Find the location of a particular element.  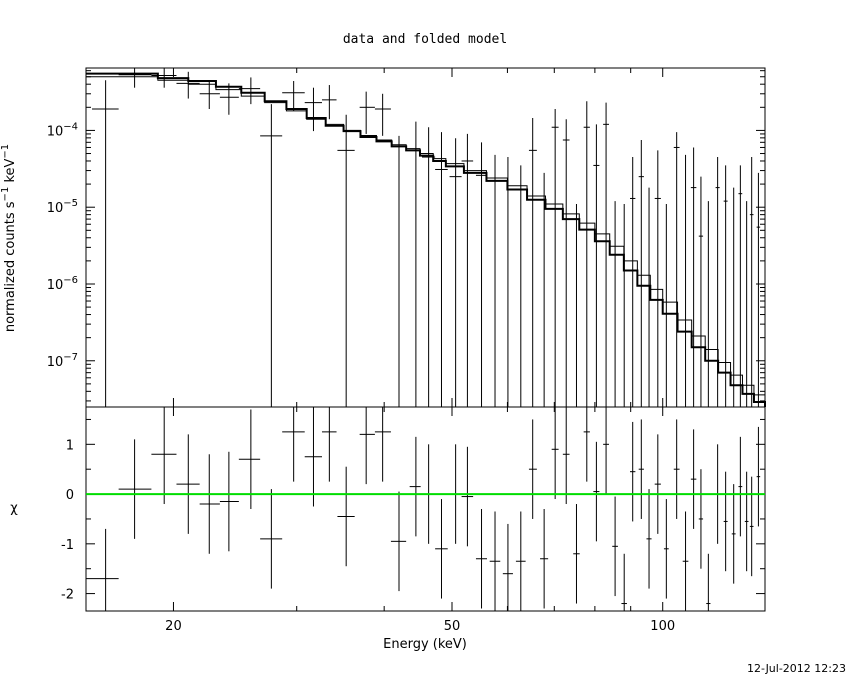

x-tick-label: 100 is located at coordinates (662, 626).